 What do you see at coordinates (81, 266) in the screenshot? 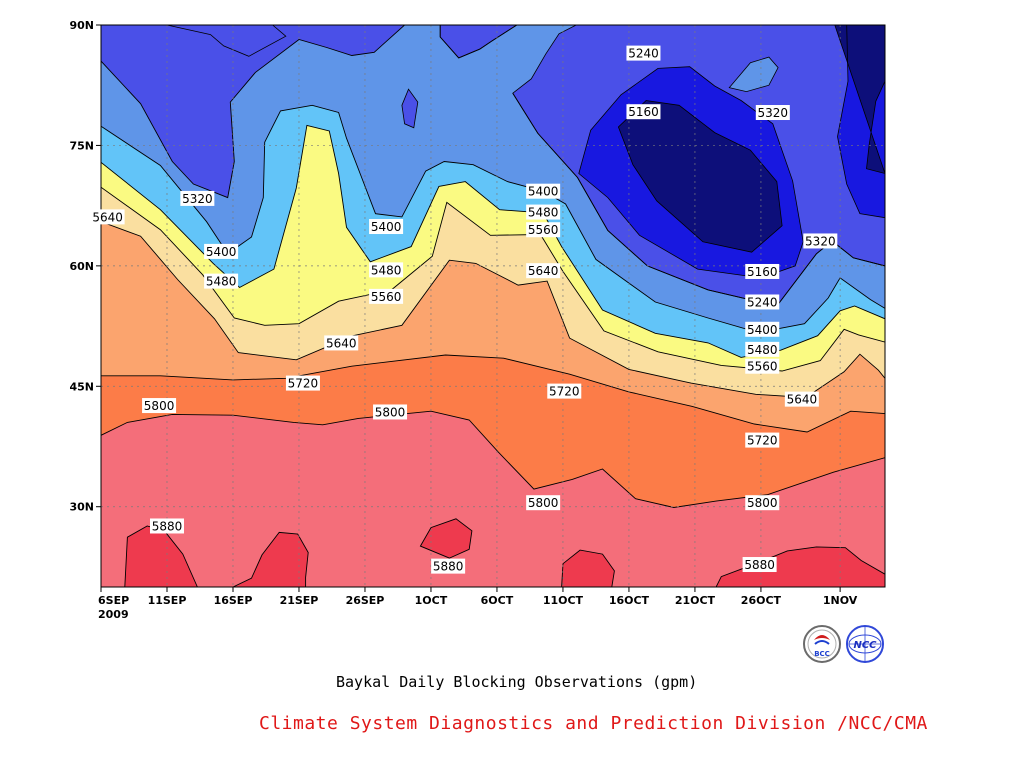
I see `y-tick-label: 60N` at bounding box center [81, 266].